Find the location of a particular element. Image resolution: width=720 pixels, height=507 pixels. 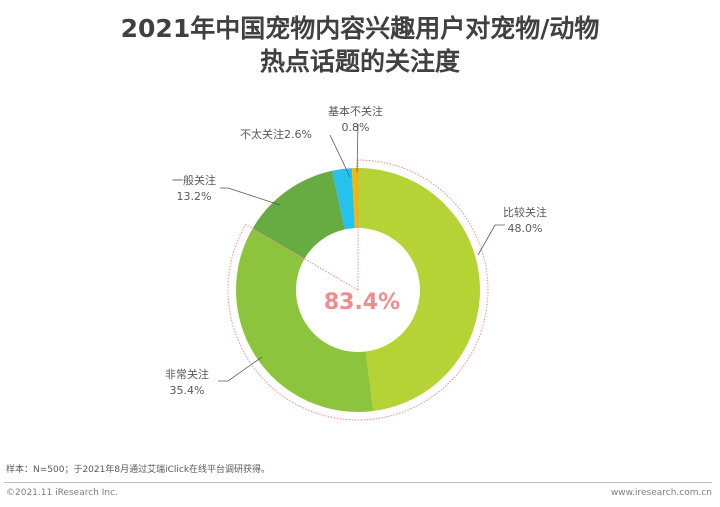

label-yiban: 一般关注 13.2% is located at coordinates (194, 189).